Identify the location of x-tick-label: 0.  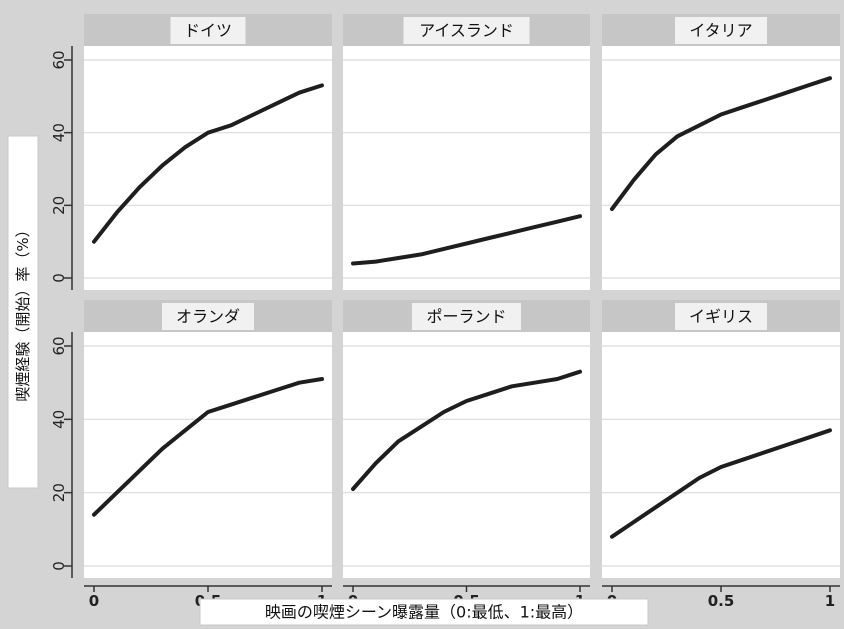
(94, 601).